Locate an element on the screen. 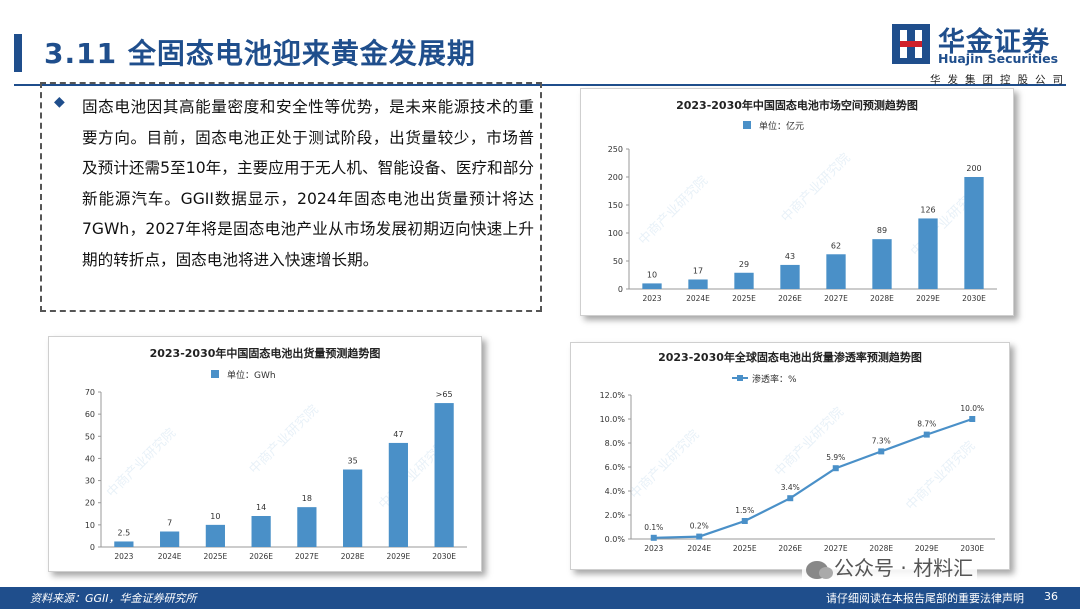 The image size is (1080, 609). data-label: 43 is located at coordinates (790, 256).